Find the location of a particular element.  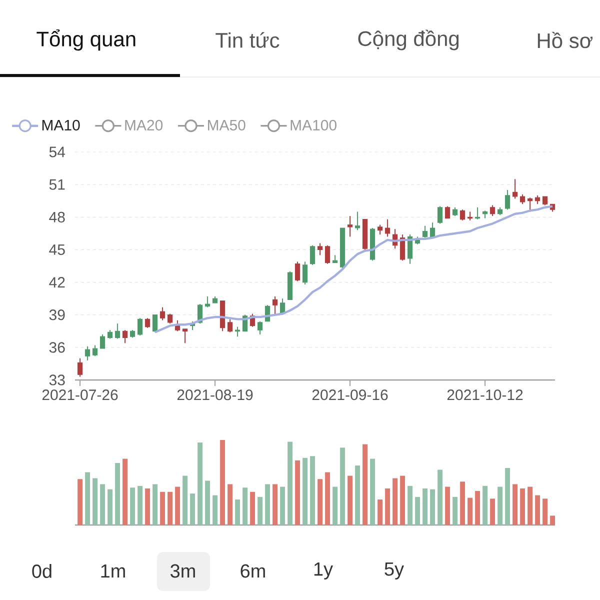

legend-label: MA20 is located at coordinates (144, 125).